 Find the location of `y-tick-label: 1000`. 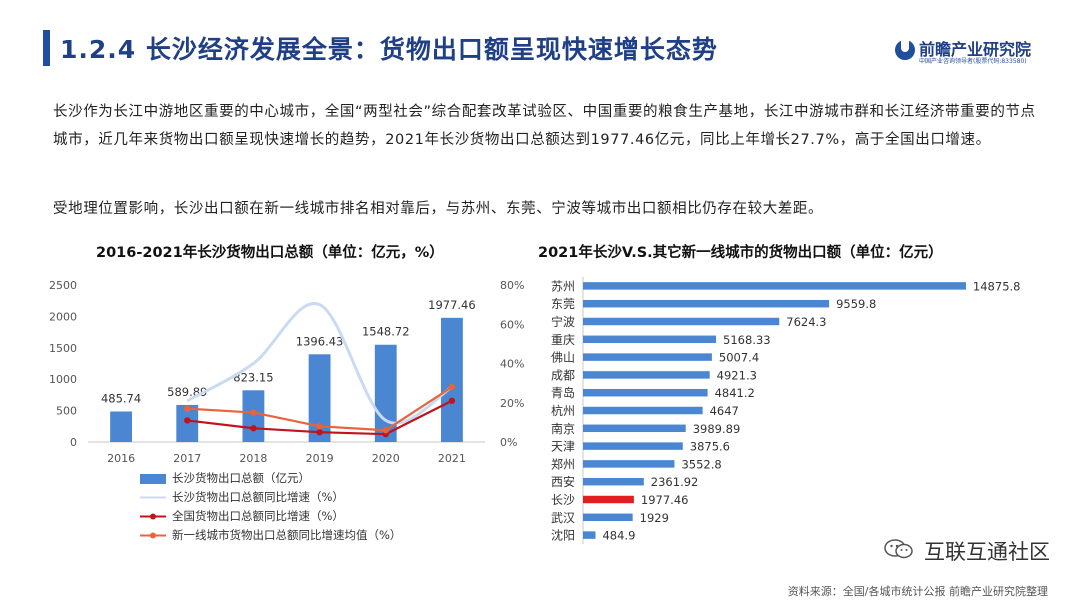

y-tick-label: 1000 is located at coordinates (63, 379).